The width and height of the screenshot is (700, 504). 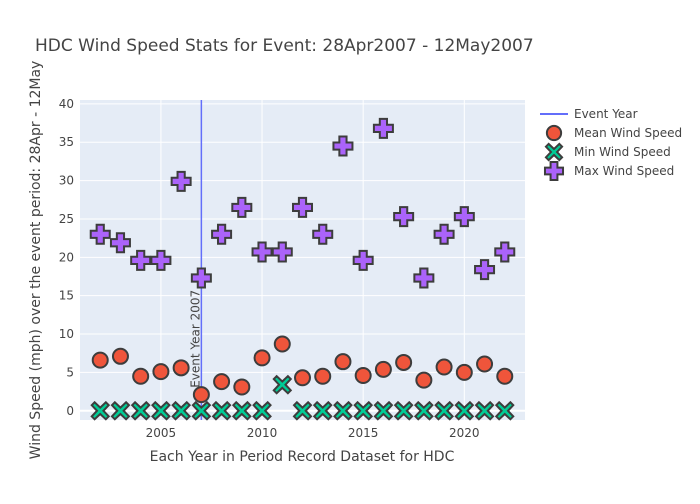 What do you see at coordinates (363, 433) in the screenshot?
I see `x-tick-label: 2015` at bounding box center [363, 433].